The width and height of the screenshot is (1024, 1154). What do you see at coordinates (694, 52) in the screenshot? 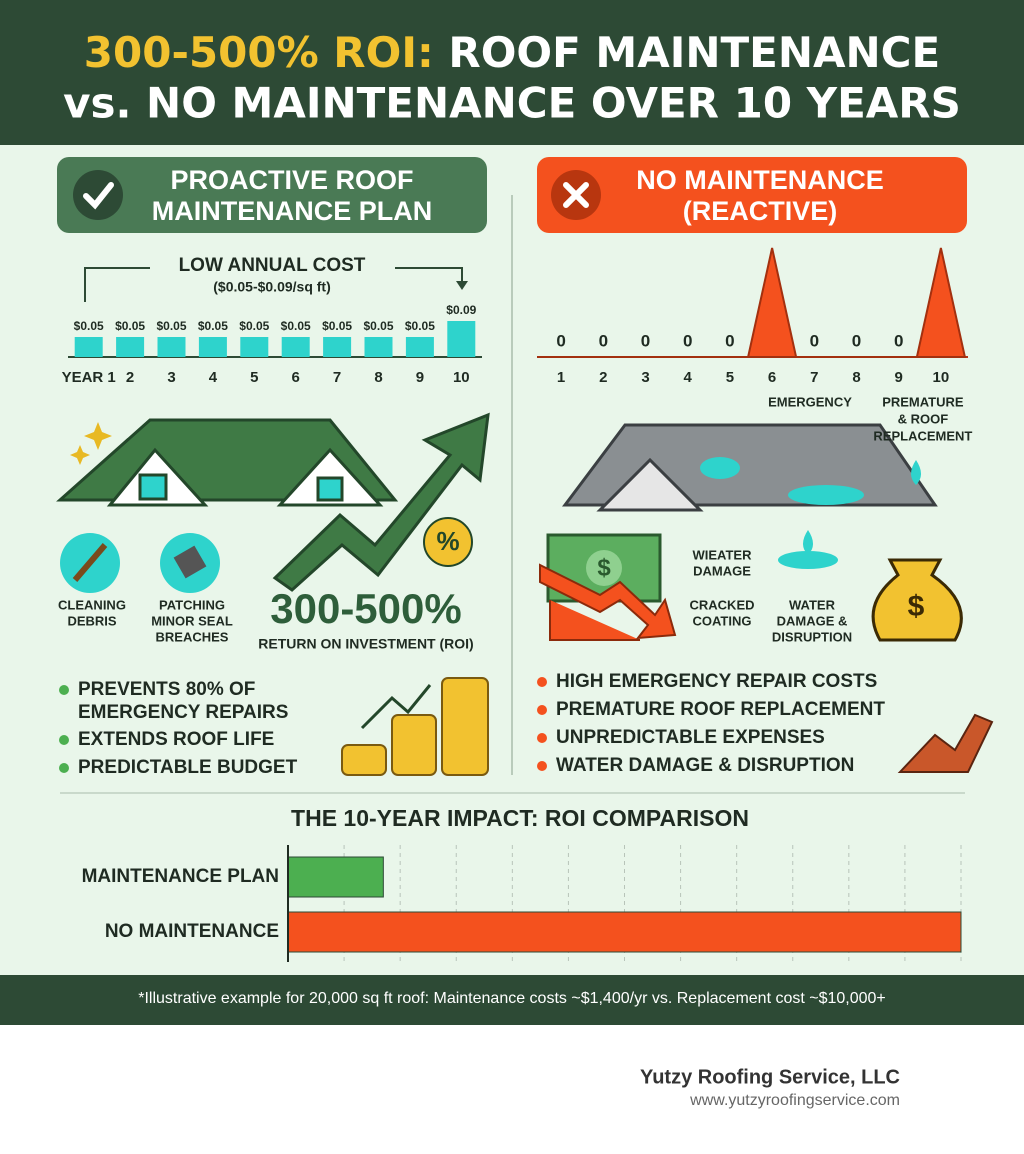
I see `title-rest: ROOF MAINTENANCE` at bounding box center [694, 52].